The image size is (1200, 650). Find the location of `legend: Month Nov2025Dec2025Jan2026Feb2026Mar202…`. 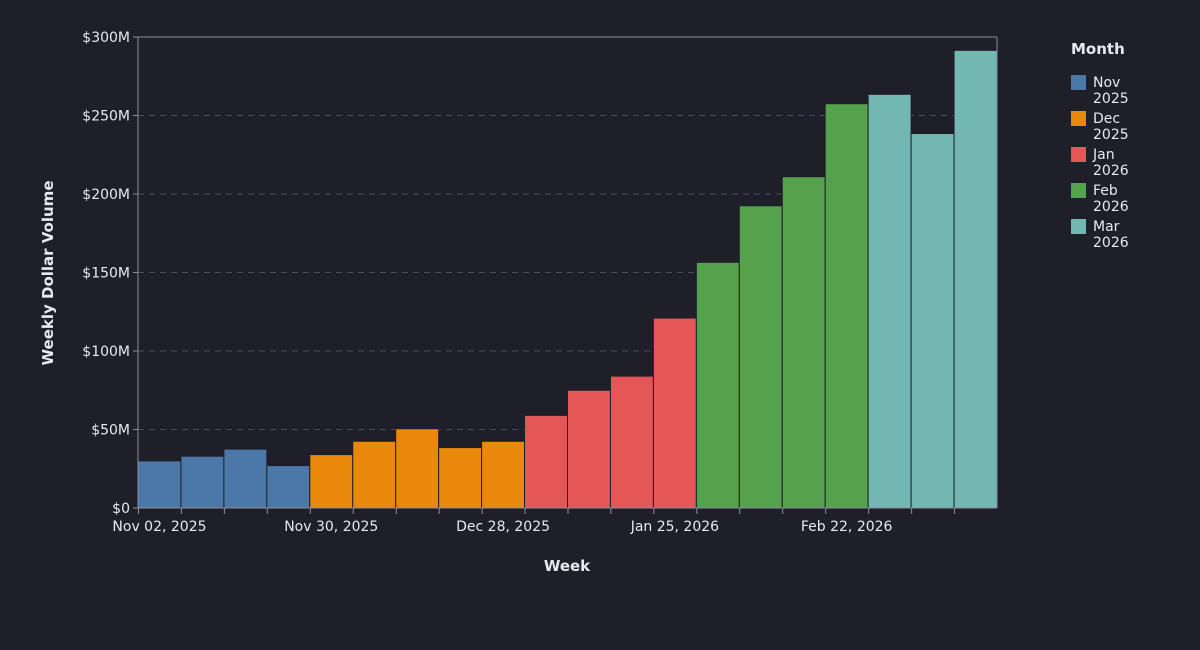

legend: Month Nov2025Dec2025Jan2026Feb2026Mar202… is located at coordinates (1100, 145).